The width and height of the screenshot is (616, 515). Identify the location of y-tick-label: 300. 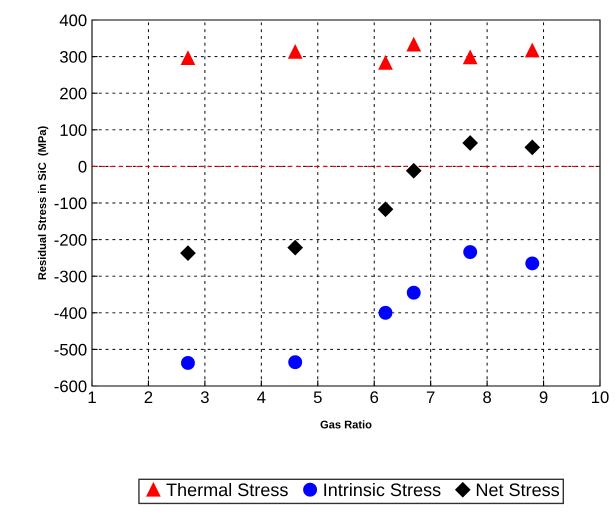
(73, 57).